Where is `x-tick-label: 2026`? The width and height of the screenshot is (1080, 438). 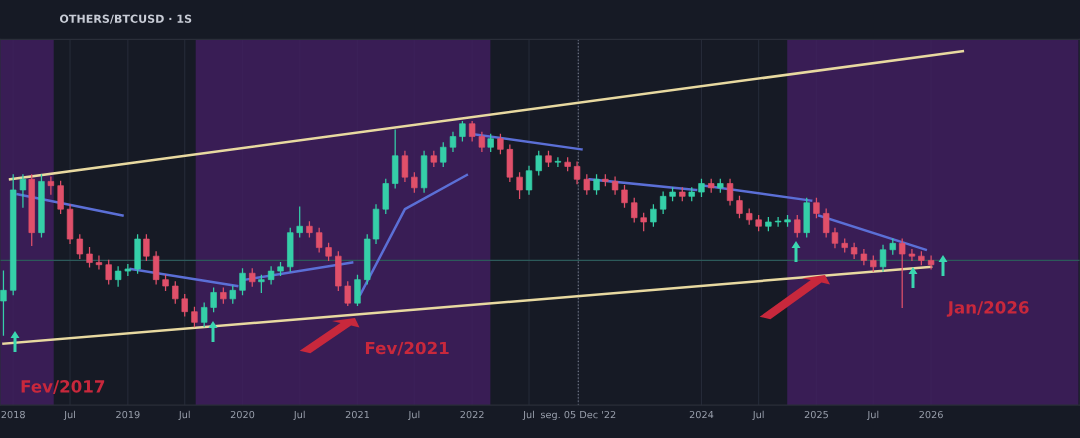 x-tick-label: 2026 is located at coordinates (931, 414).